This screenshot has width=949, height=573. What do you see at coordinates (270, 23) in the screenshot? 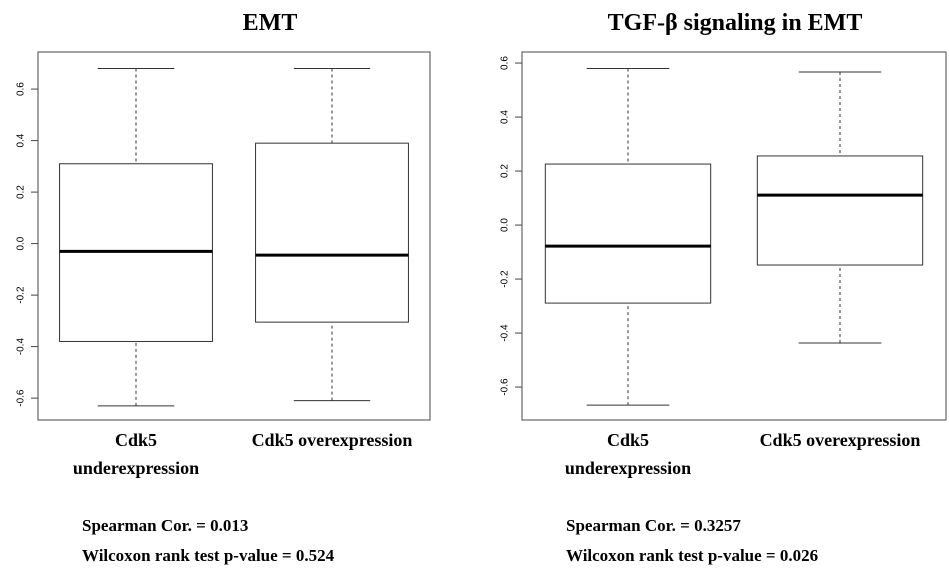
I see `chart-title: EMT` at bounding box center [270, 23].